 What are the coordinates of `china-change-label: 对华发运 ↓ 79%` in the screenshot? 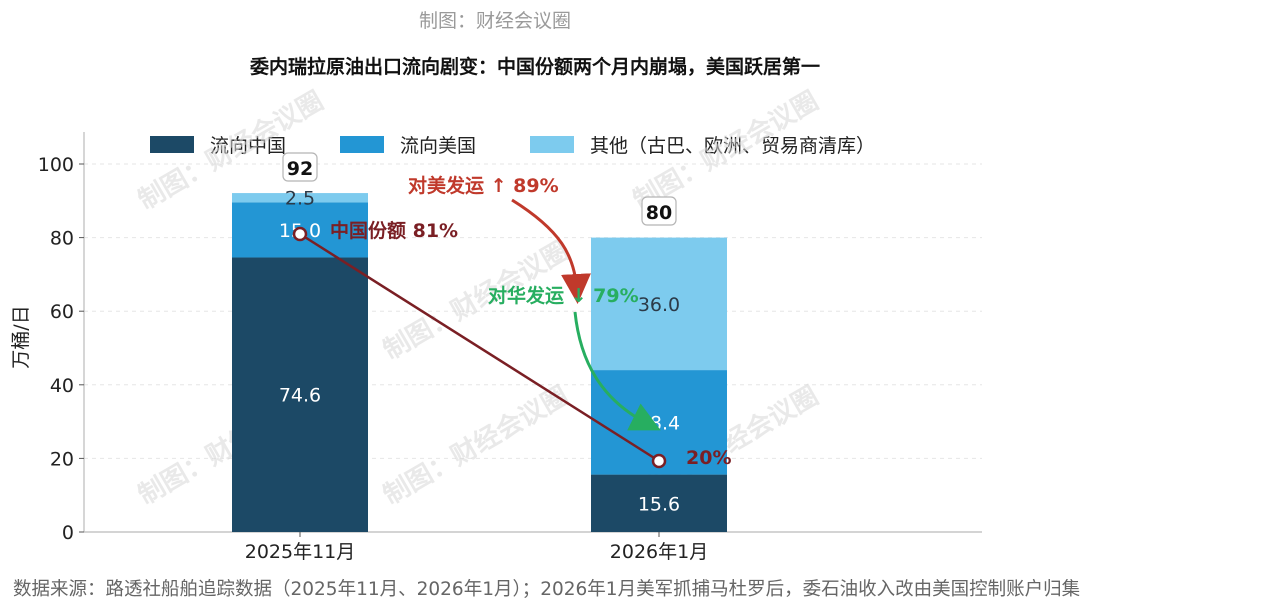 It's located at (563, 295).